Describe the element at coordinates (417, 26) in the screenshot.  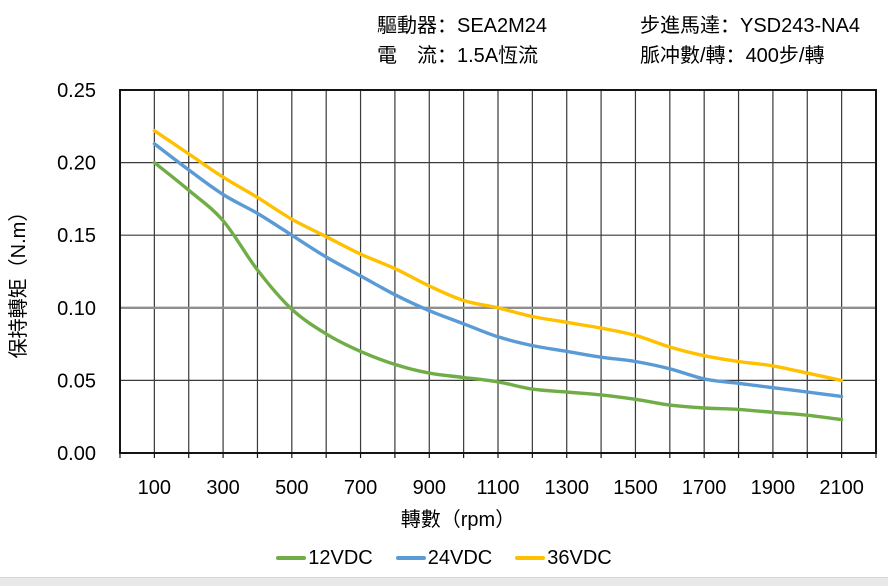
I see `driver-label: 驅動器：` at that location.